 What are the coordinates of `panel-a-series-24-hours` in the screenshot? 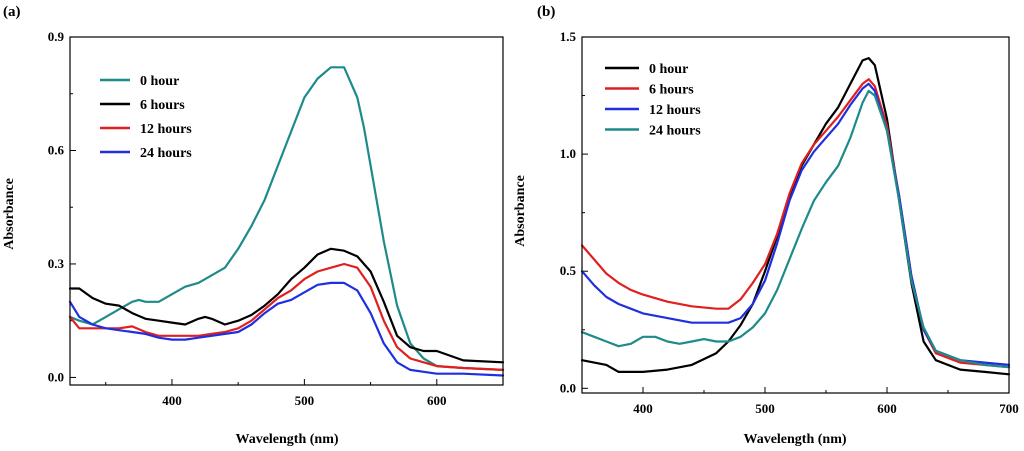 It's located at (286, 329).